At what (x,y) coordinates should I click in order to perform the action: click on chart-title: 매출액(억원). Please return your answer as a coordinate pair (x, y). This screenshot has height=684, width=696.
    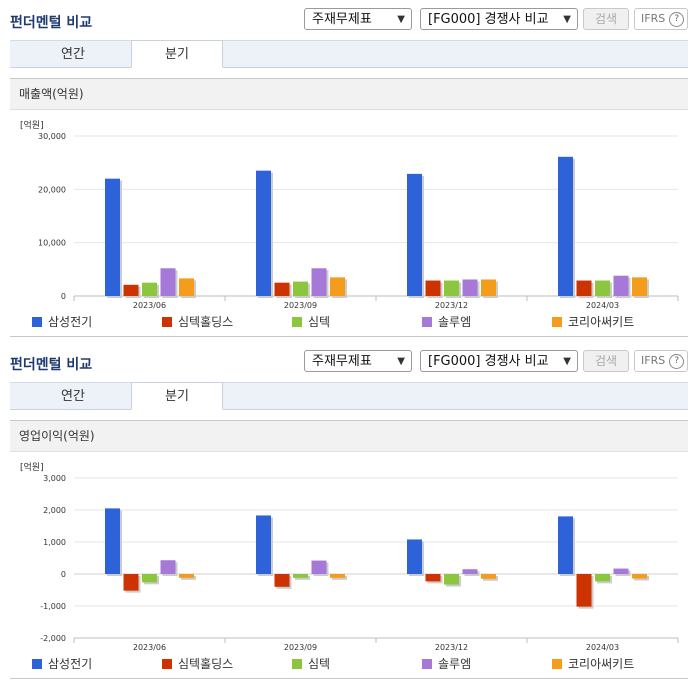
    Looking at the image, I should click on (349, 94).